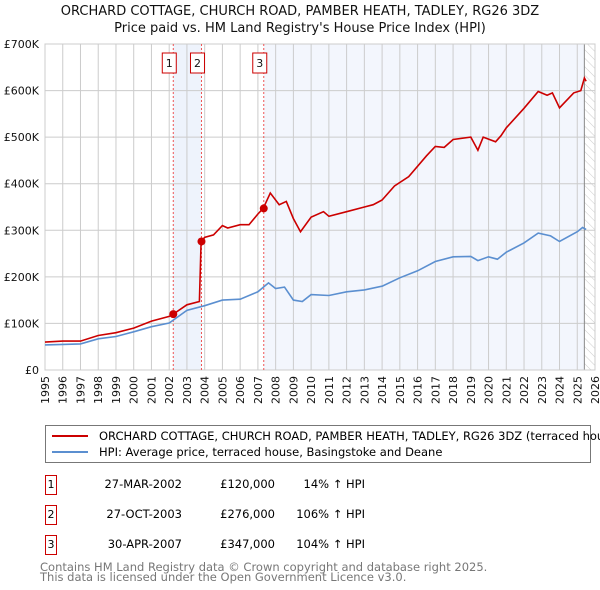  I want to click on transaction-price: £120,000, so click(247, 484).